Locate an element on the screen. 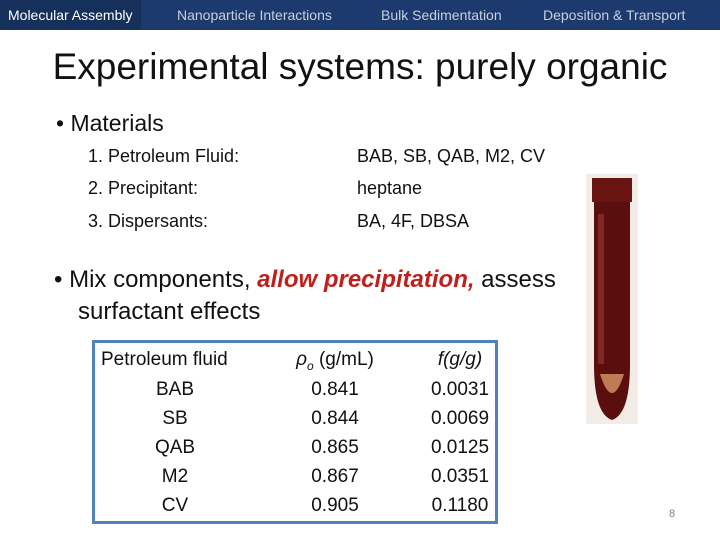  bullet-text: assess is located at coordinates (515, 279).